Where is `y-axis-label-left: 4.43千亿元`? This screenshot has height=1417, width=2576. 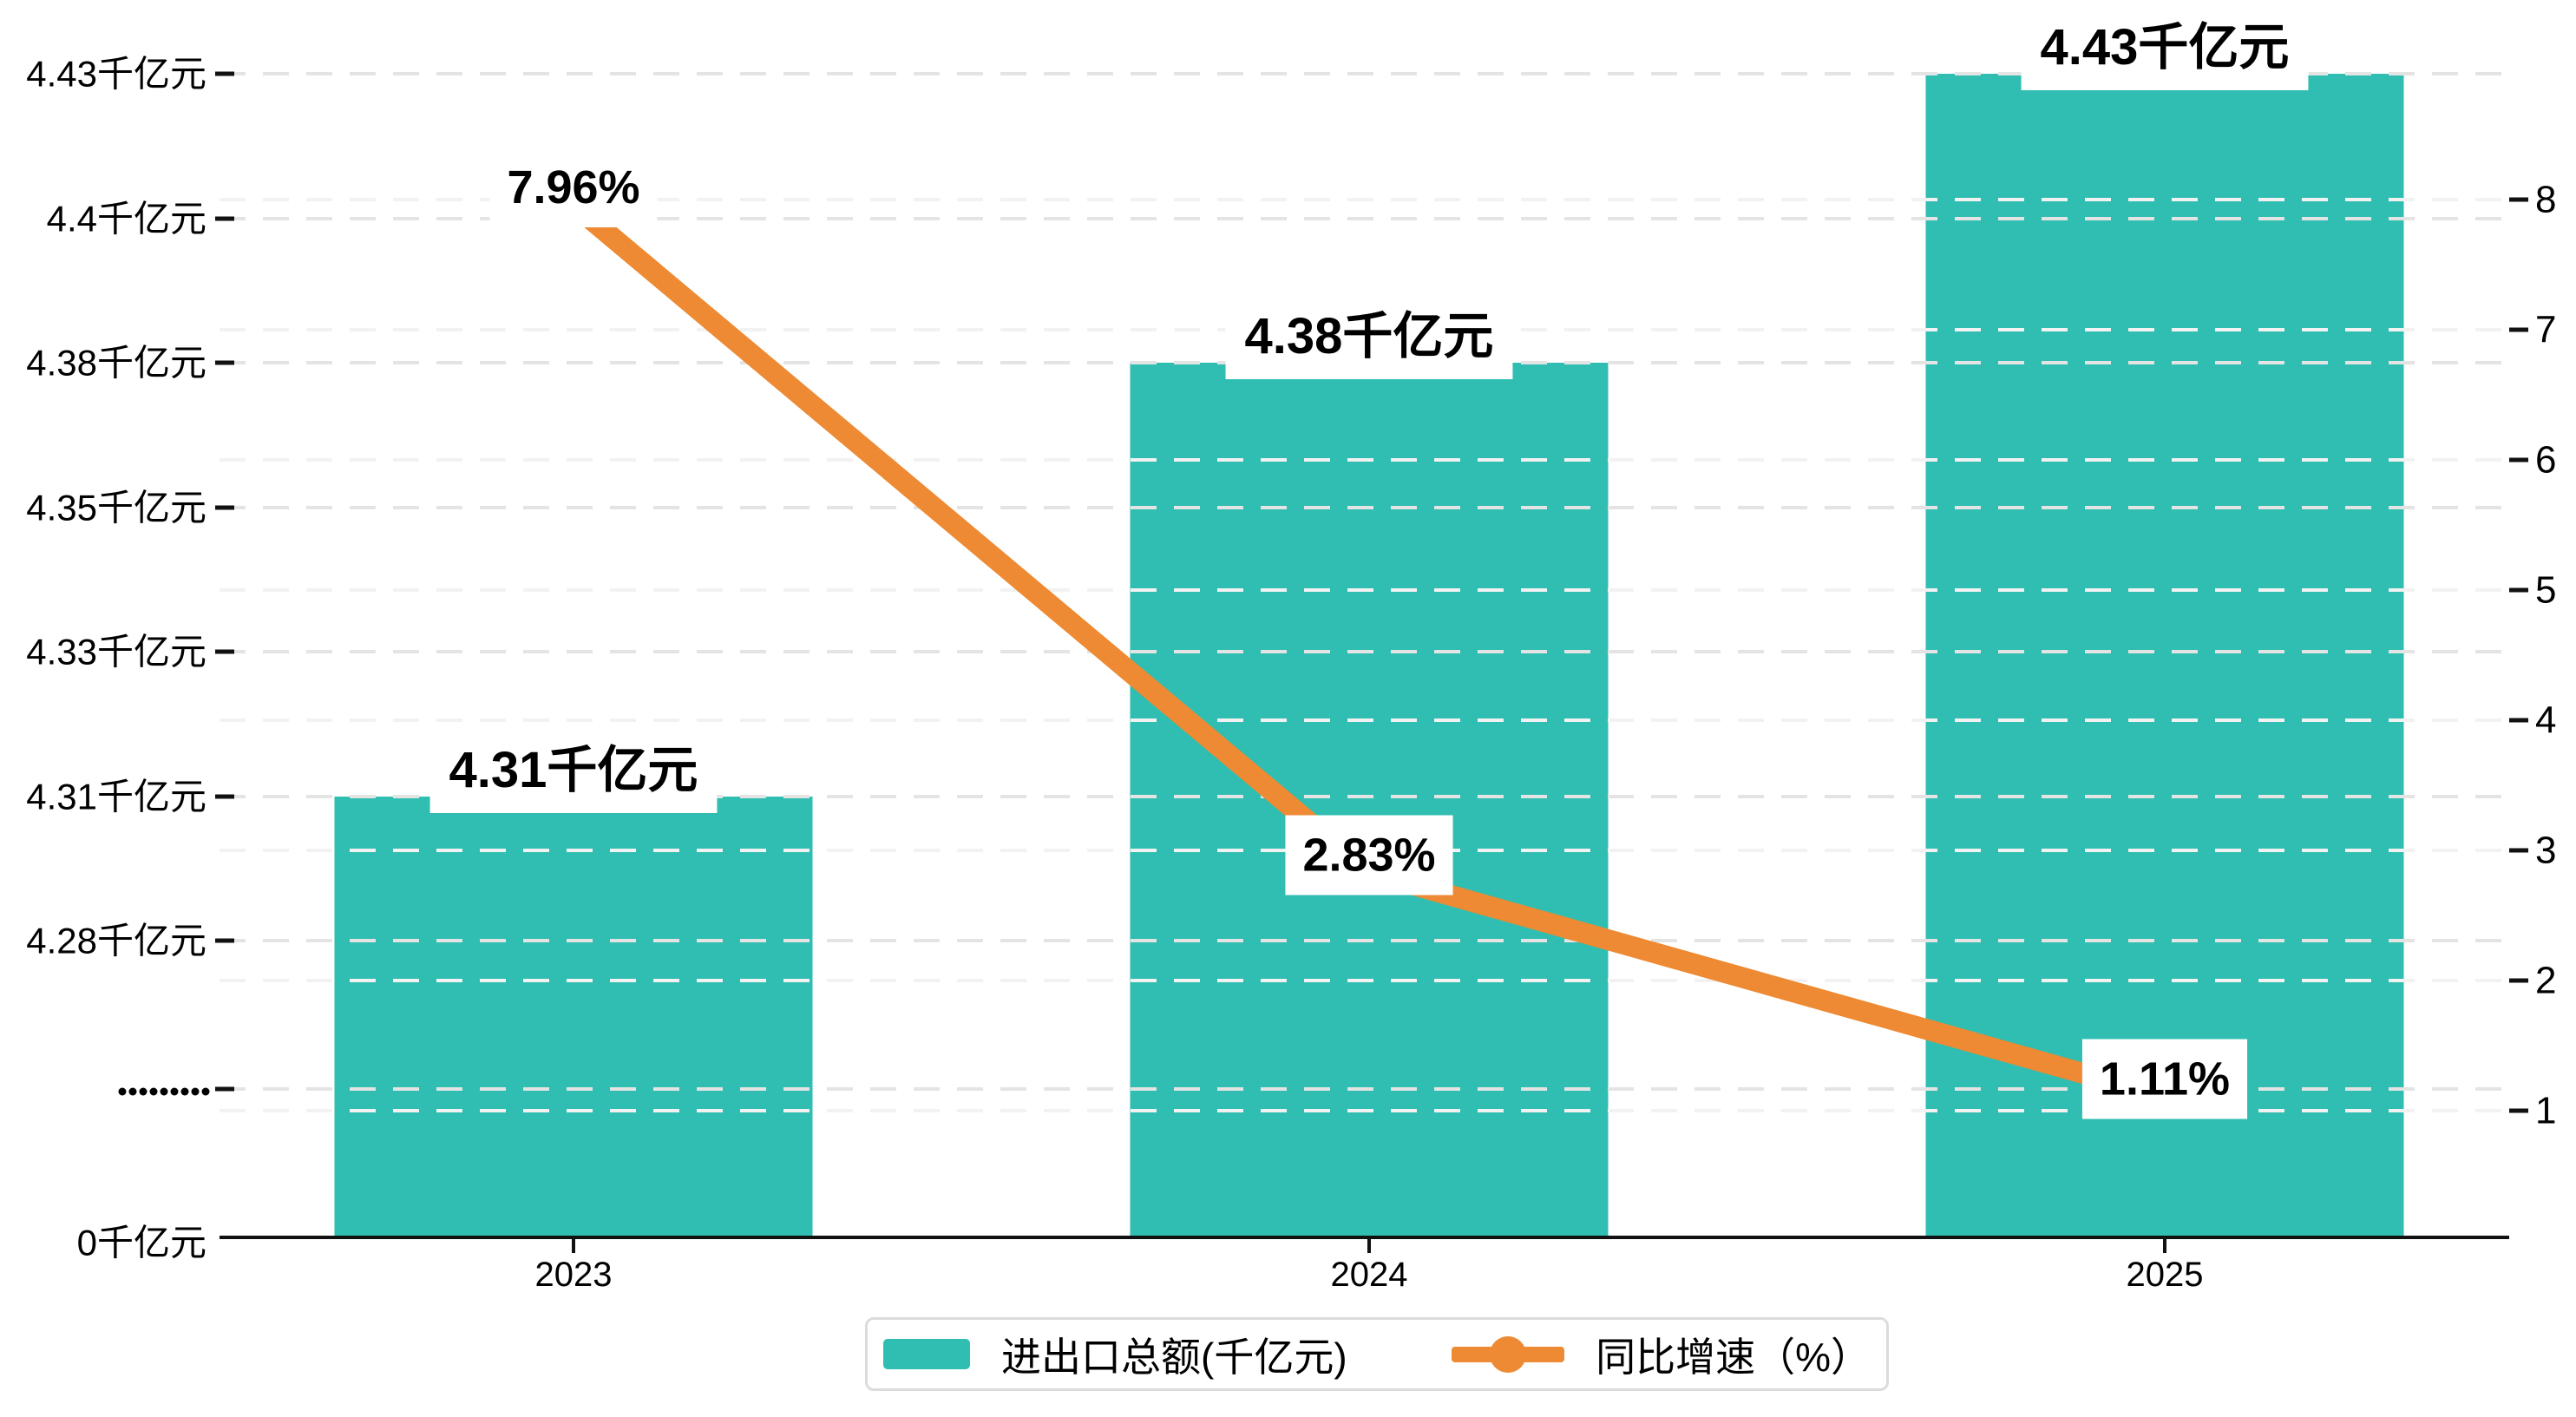
y-axis-label-left: 4.43千亿元 is located at coordinates (116, 74).